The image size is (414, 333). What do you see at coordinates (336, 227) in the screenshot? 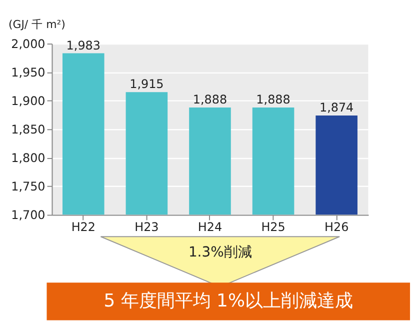
I see `x-tick-label: H26` at bounding box center [336, 227].